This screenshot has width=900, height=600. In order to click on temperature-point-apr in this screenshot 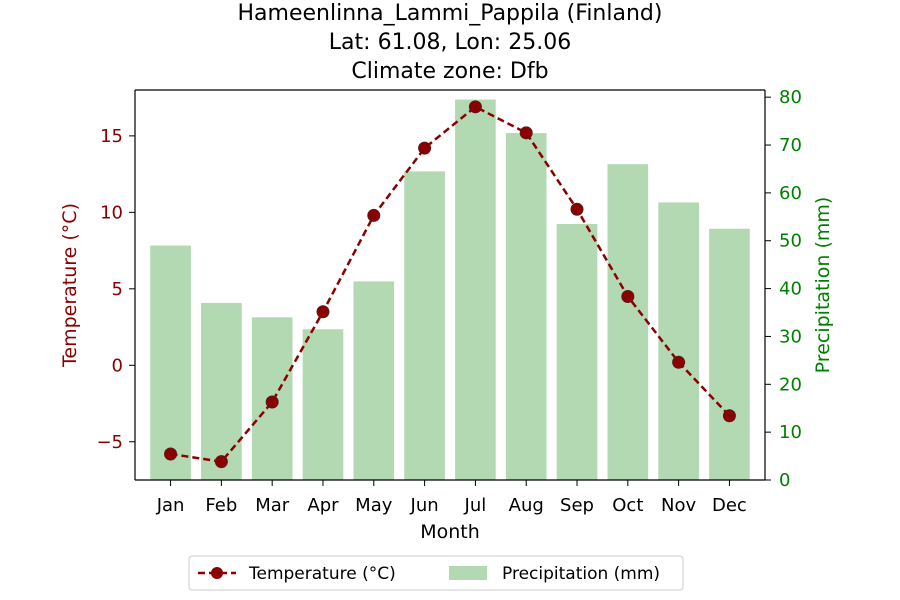, I will do `click(323, 312)`.